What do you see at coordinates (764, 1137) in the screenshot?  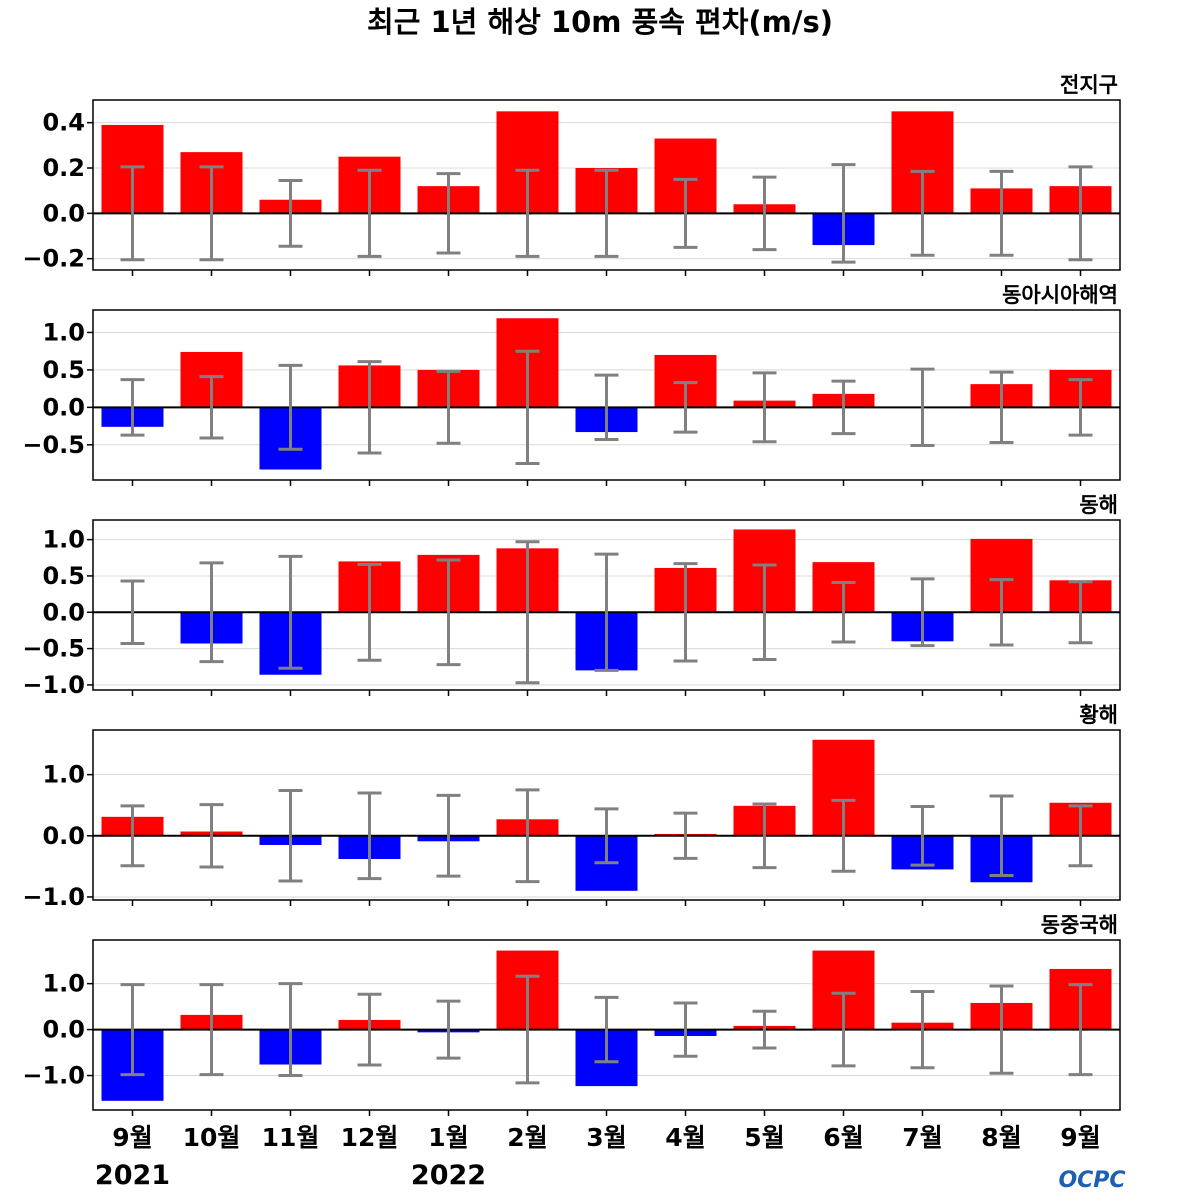 I see `x-tick-label: 5월` at bounding box center [764, 1137].